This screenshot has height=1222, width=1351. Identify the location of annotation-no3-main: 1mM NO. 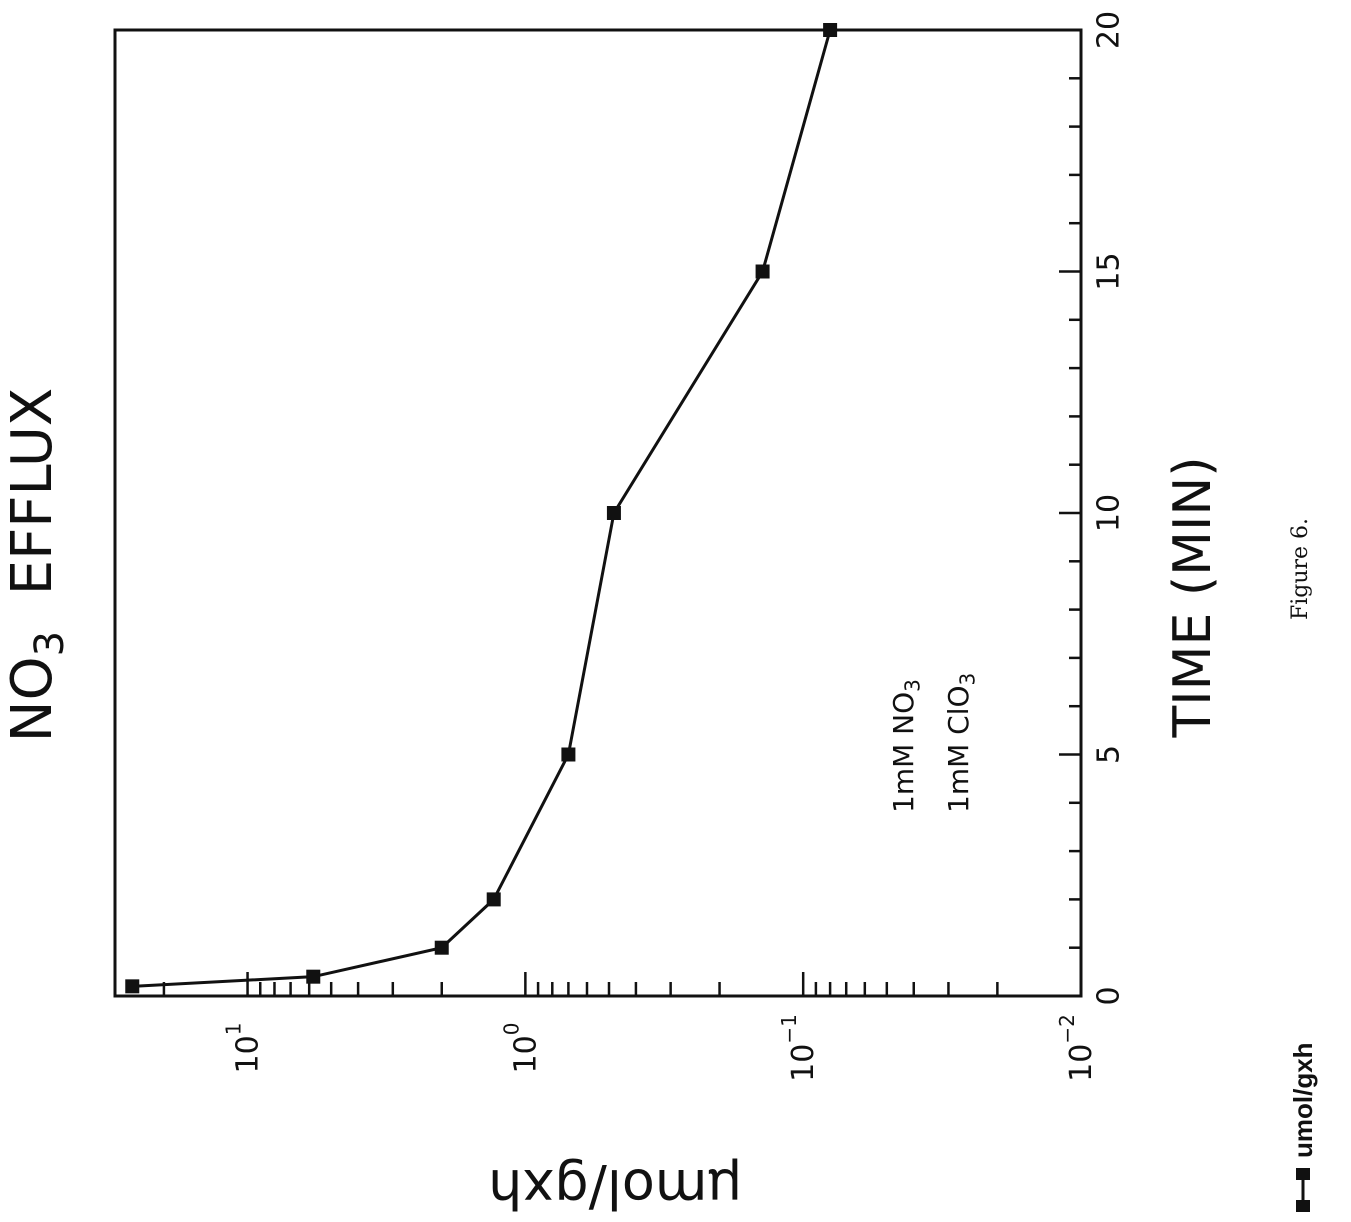
(903, 752).